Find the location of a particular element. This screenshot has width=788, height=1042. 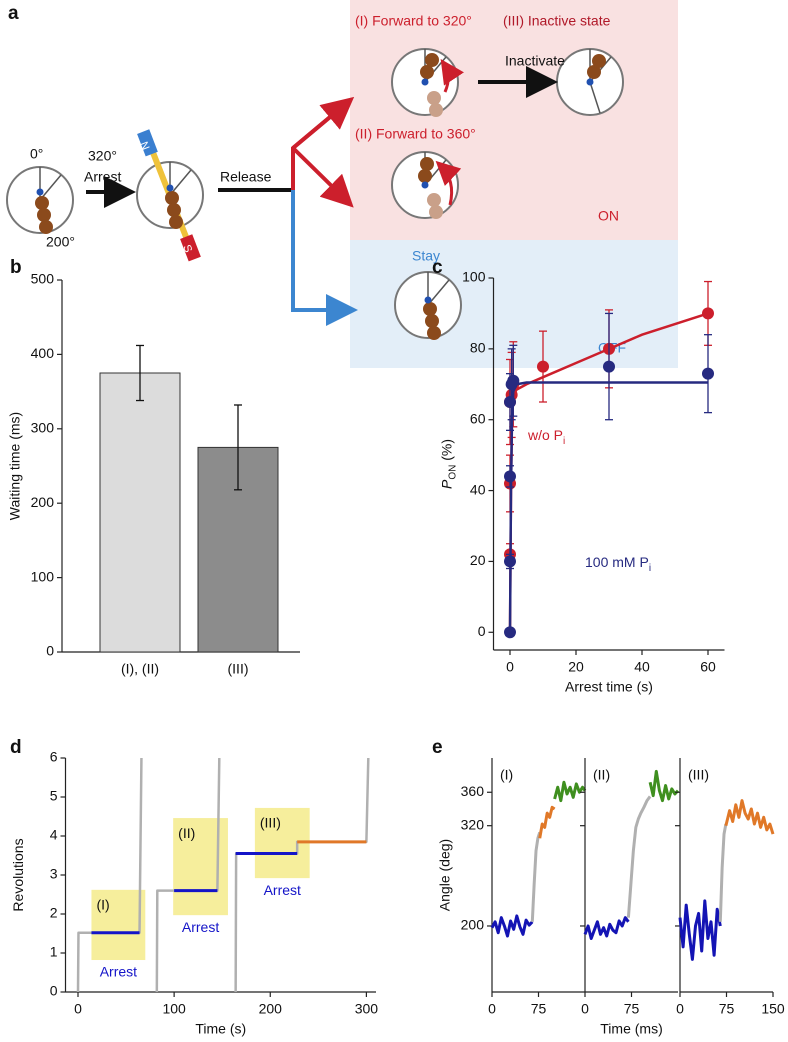

series-label: 100 mM Pi is located at coordinates (618, 564).